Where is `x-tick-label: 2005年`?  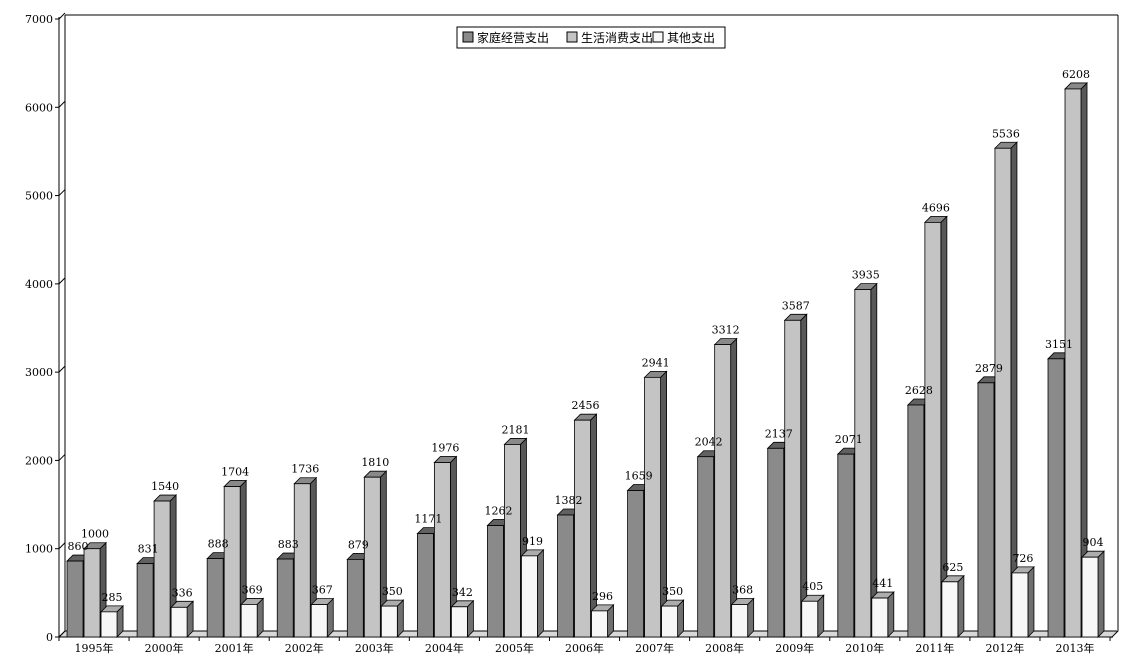 x-tick-label: 2005年 is located at coordinates (514, 648).